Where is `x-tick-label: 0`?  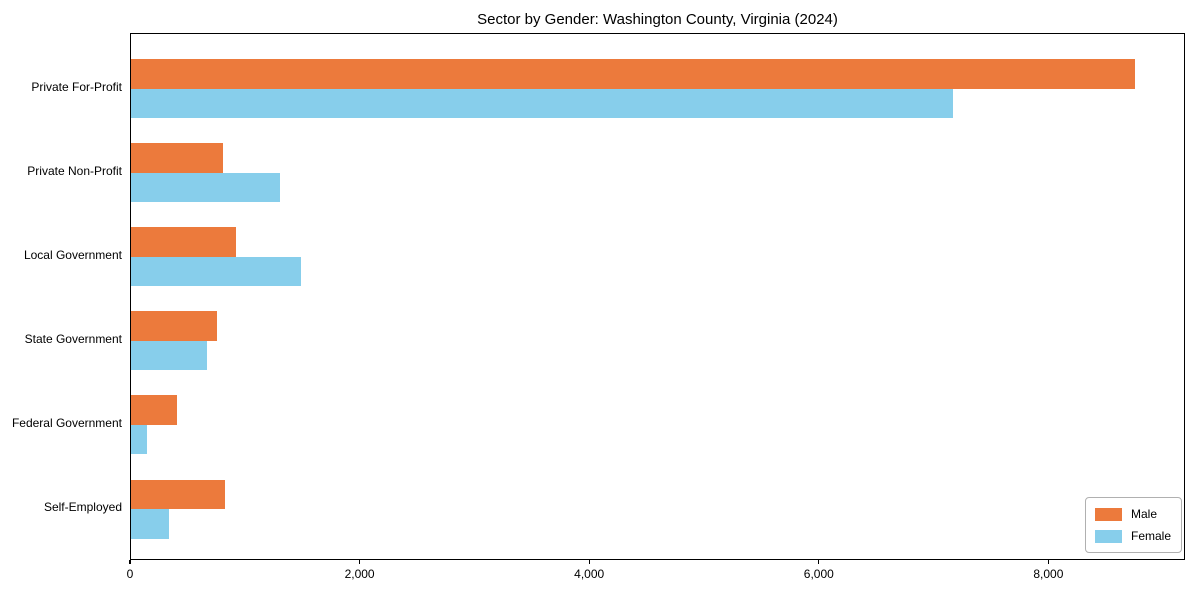
x-tick-label: 0 is located at coordinates (130, 574).